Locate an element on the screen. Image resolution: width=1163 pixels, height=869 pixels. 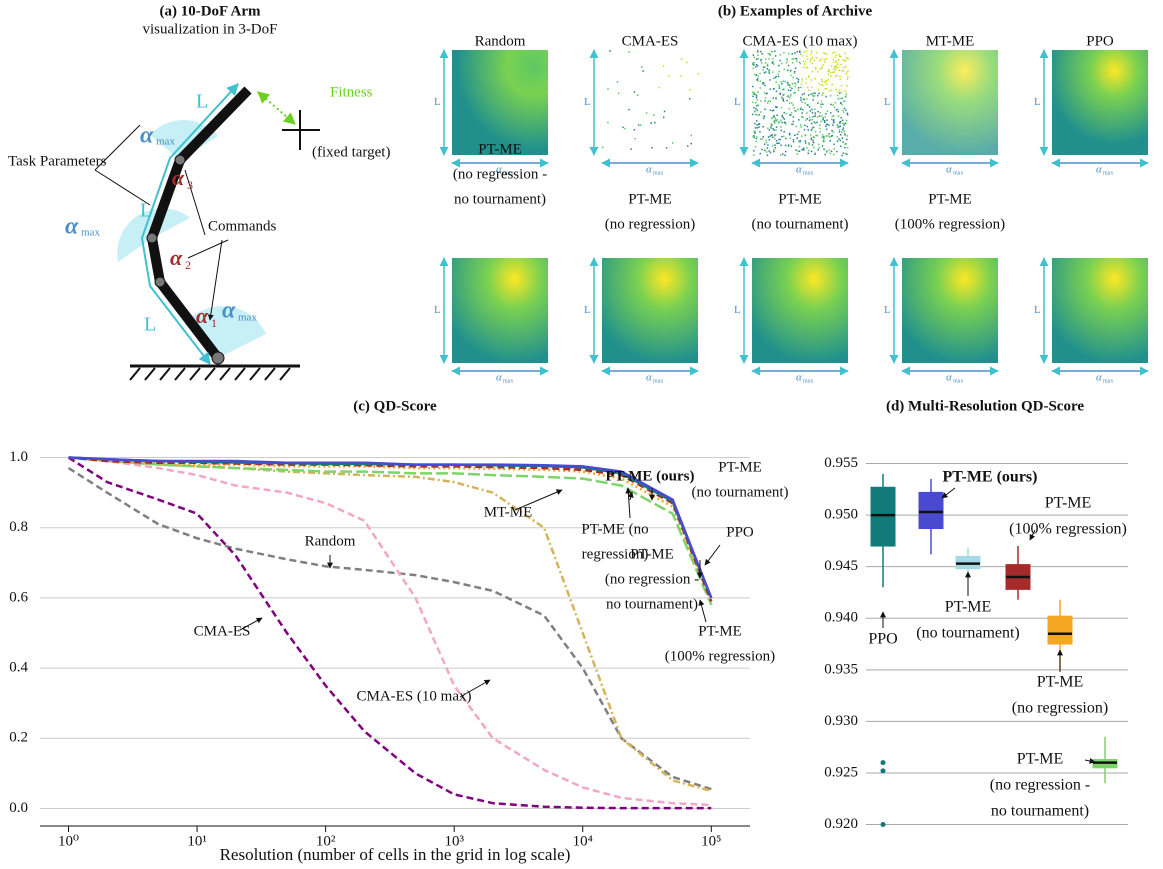
y-tick-label: 0.940 is located at coordinates (841, 618).